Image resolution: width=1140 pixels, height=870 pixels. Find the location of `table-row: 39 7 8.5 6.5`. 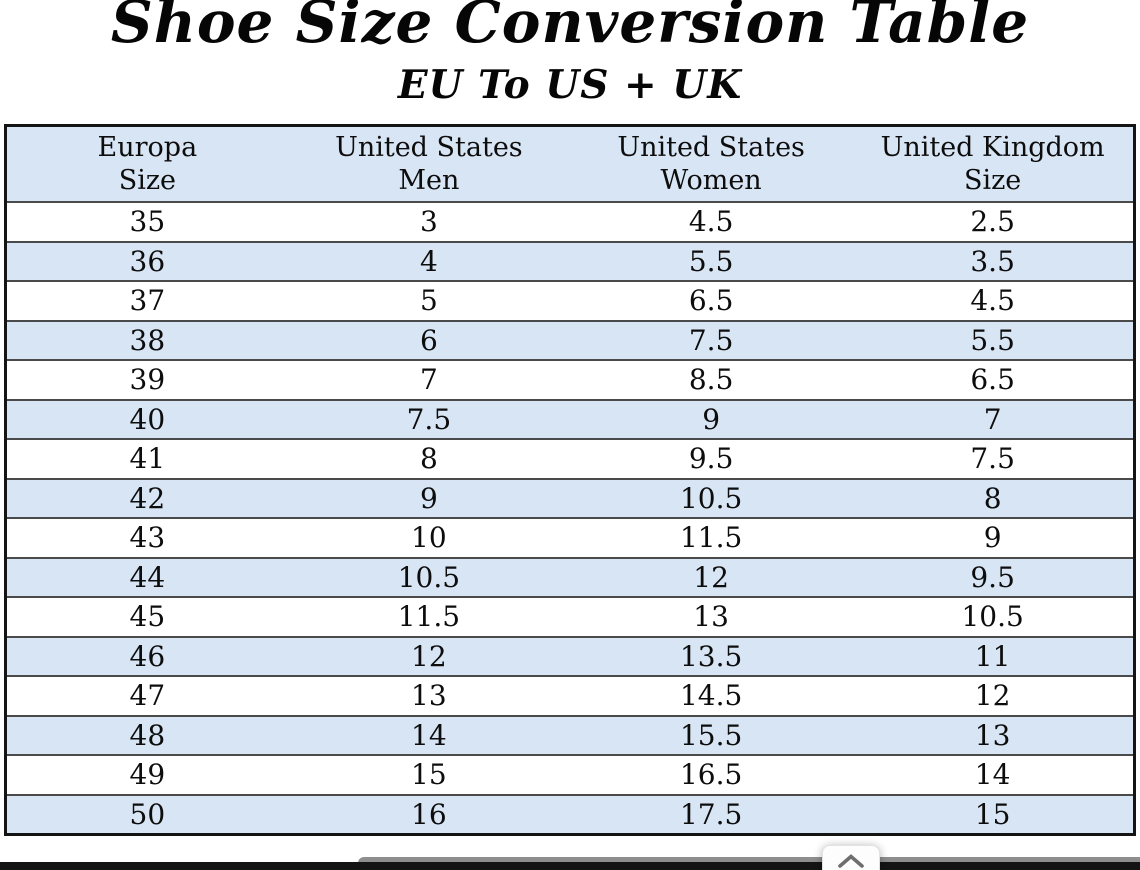

table-row: 39 7 8.5 6.5 is located at coordinates (570, 379).